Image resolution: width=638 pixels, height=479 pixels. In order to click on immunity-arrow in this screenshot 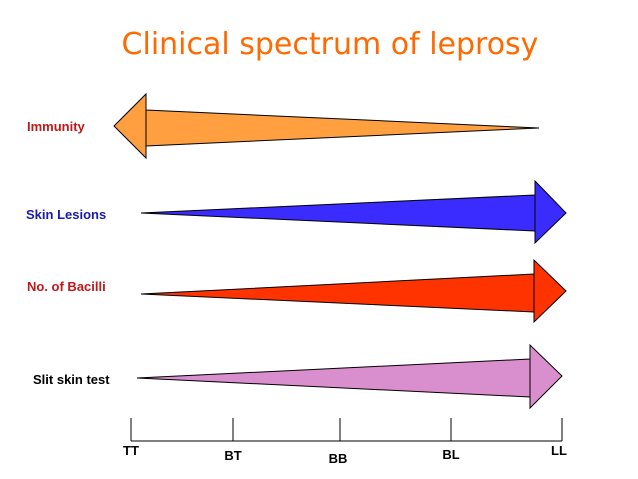, I will do `click(326, 126)`.